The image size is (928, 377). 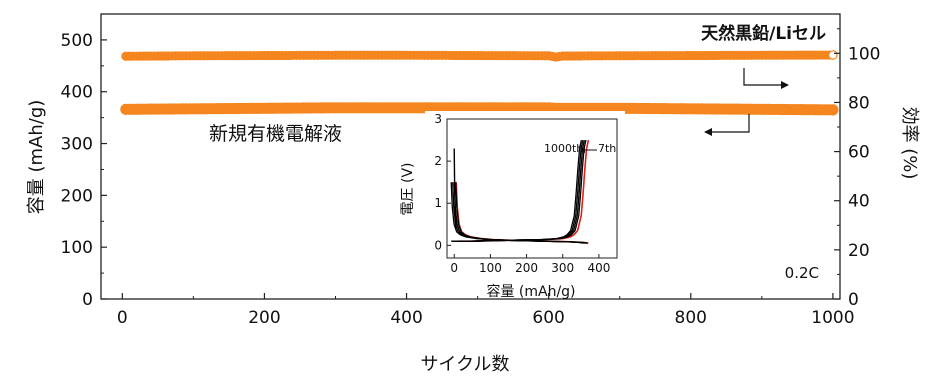 I want to click on inset-label-7th: 7th, so click(x=607, y=148).